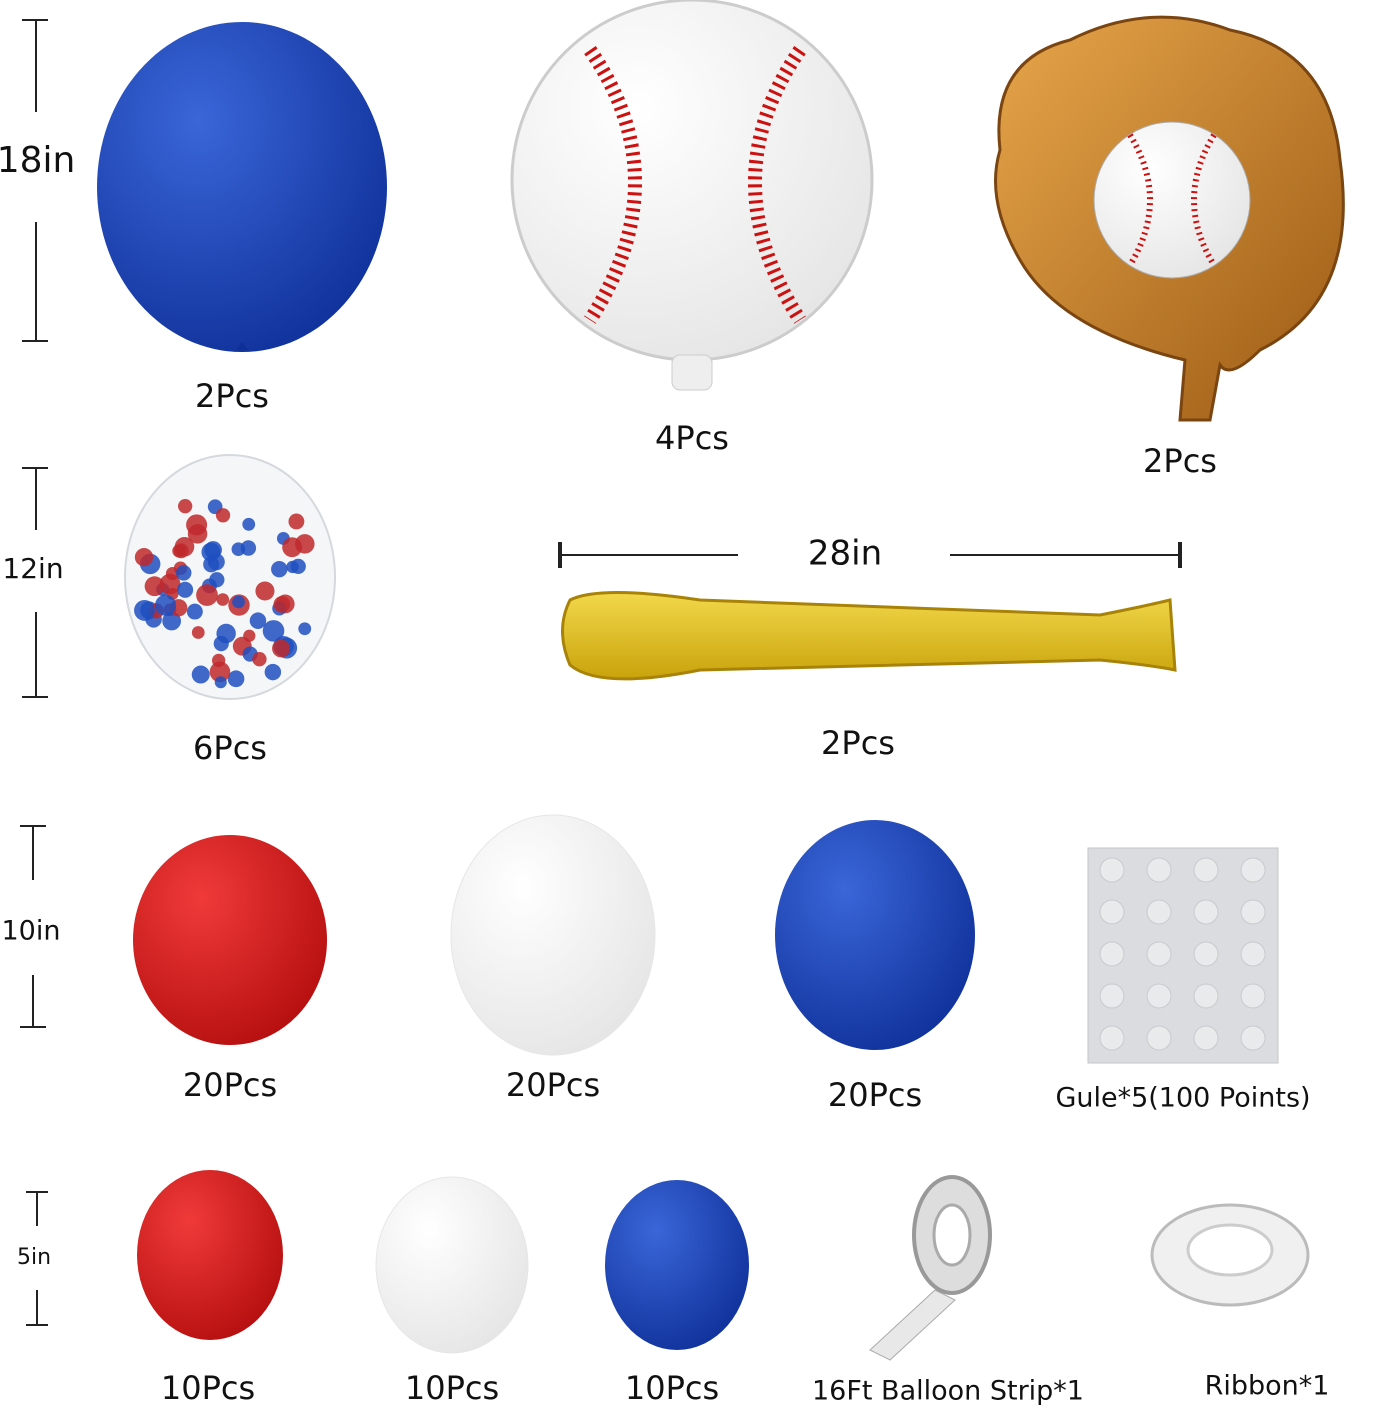 The image size is (1389, 1414). What do you see at coordinates (948, 1391) in the screenshot?
I see `item-label: 16Ft Balloon Strip*1` at bounding box center [948, 1391].